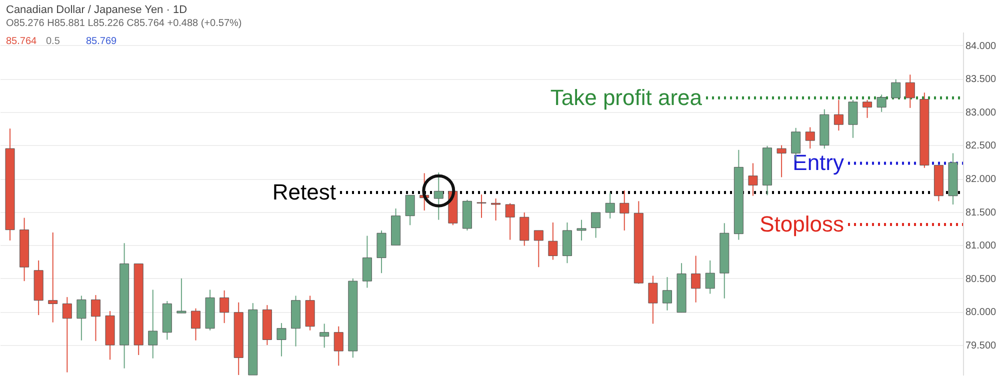 Image resolution: width=1000 pixels, height=376 pixels. I want to click on annotation: 0.5, so click(53, 41).